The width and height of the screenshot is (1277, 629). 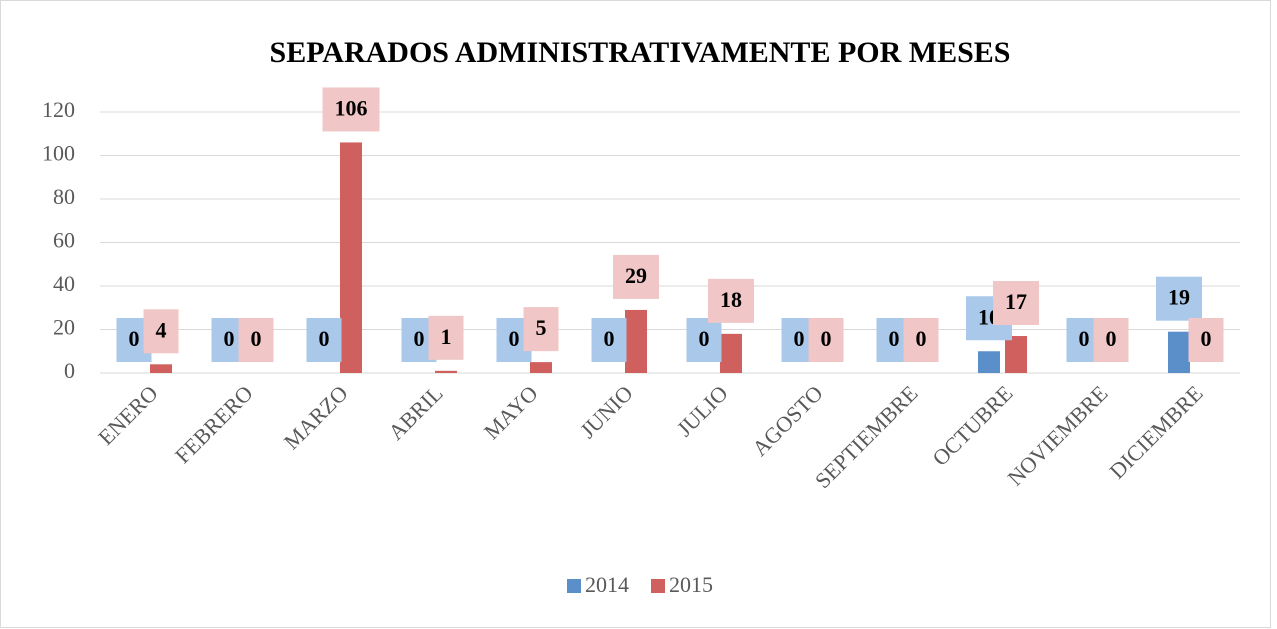 What do you see at coordinates (691, 584) in the screenshot?
I see `legend-label: 2015` at bounding box center [691, 584].